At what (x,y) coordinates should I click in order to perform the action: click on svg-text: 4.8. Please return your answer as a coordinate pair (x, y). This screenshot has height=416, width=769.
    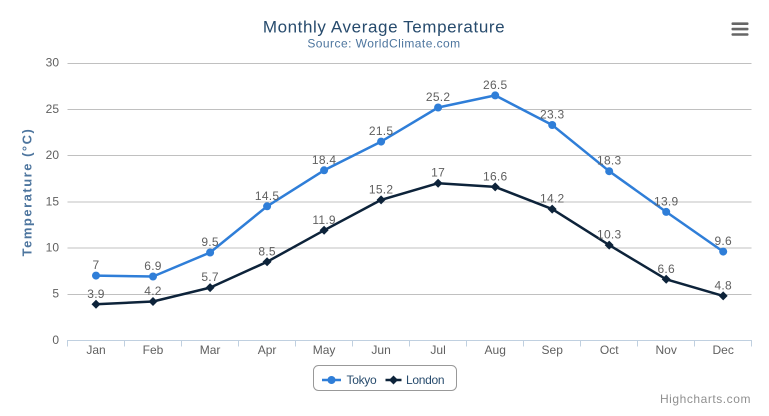
    Looking at the image, I should click on (723, 285).